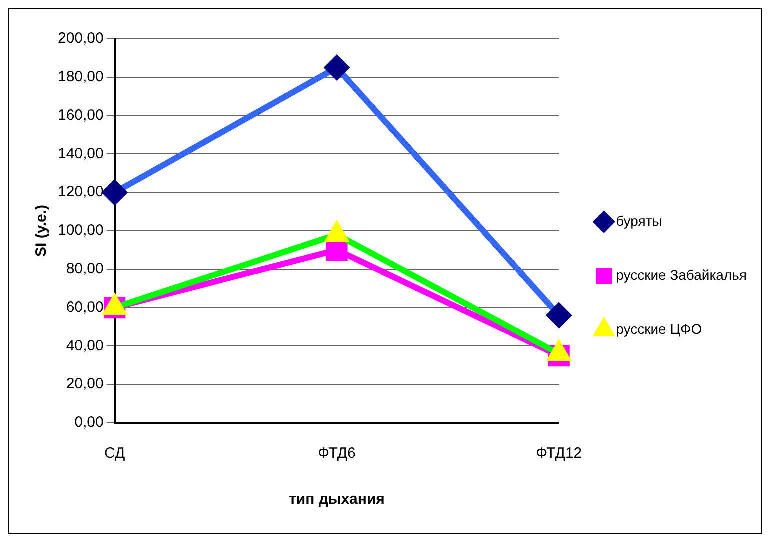 This screenshot has width=770, height=542. I want to click on y-tick-label: 180,00, so click(81, 77).